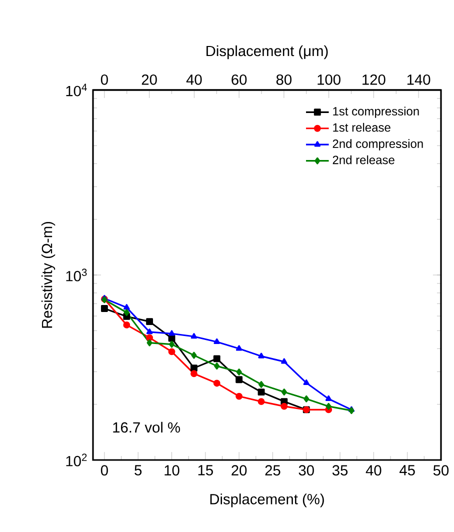 The height and width of the screenshot is (532, 454). Describe the element at coordinates (340, 470) in the screenshot. I see `x-tick-label: 35` at that location.